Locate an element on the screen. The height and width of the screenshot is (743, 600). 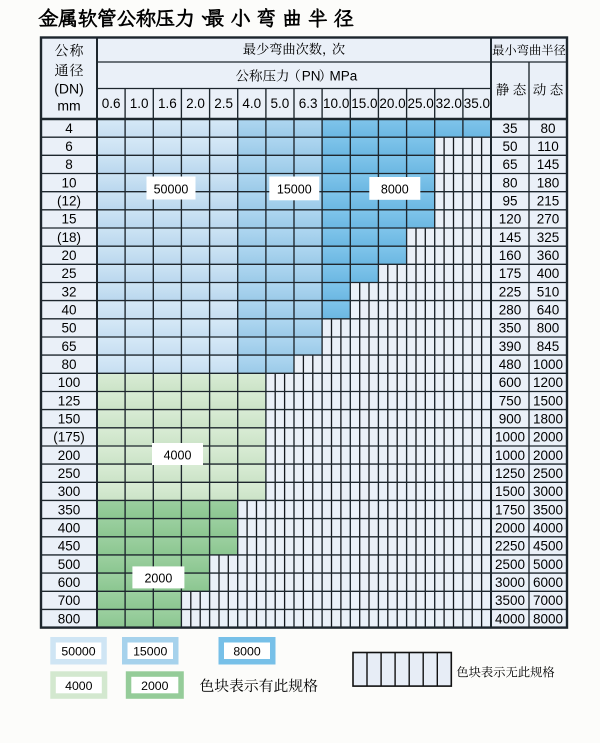
svg-text: 125 is located at coordinates (69, 400).